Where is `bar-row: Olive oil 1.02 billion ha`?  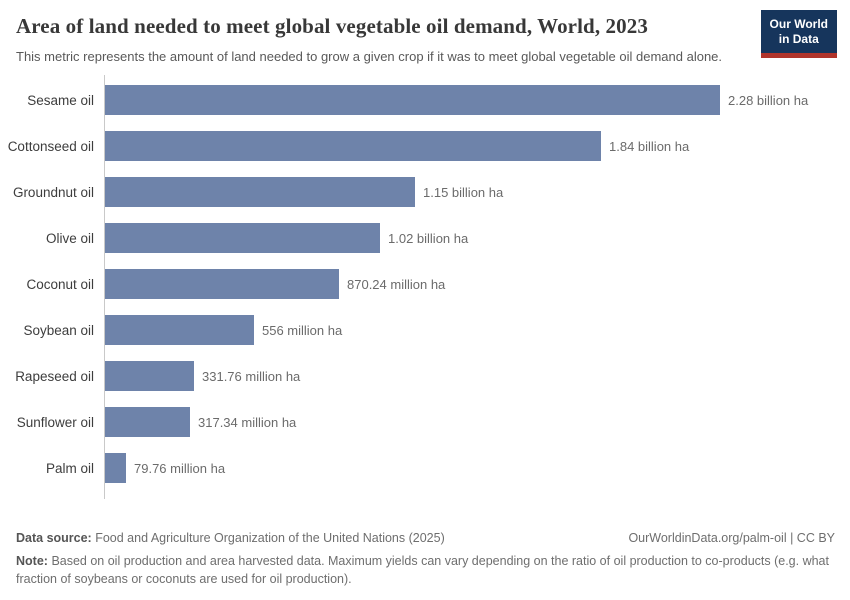 bar-row: Olive oil 1.02 billion ha is located at coordinates (425, 238).